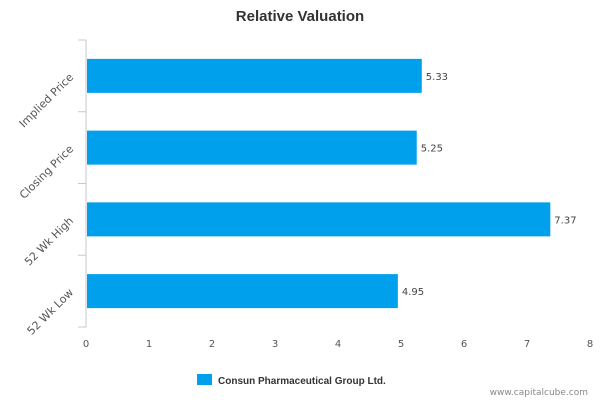  What do you see at coordinates (437, 77) in the screenshot?
I see `data-label: 5.33` at bounding box center [437, 77].